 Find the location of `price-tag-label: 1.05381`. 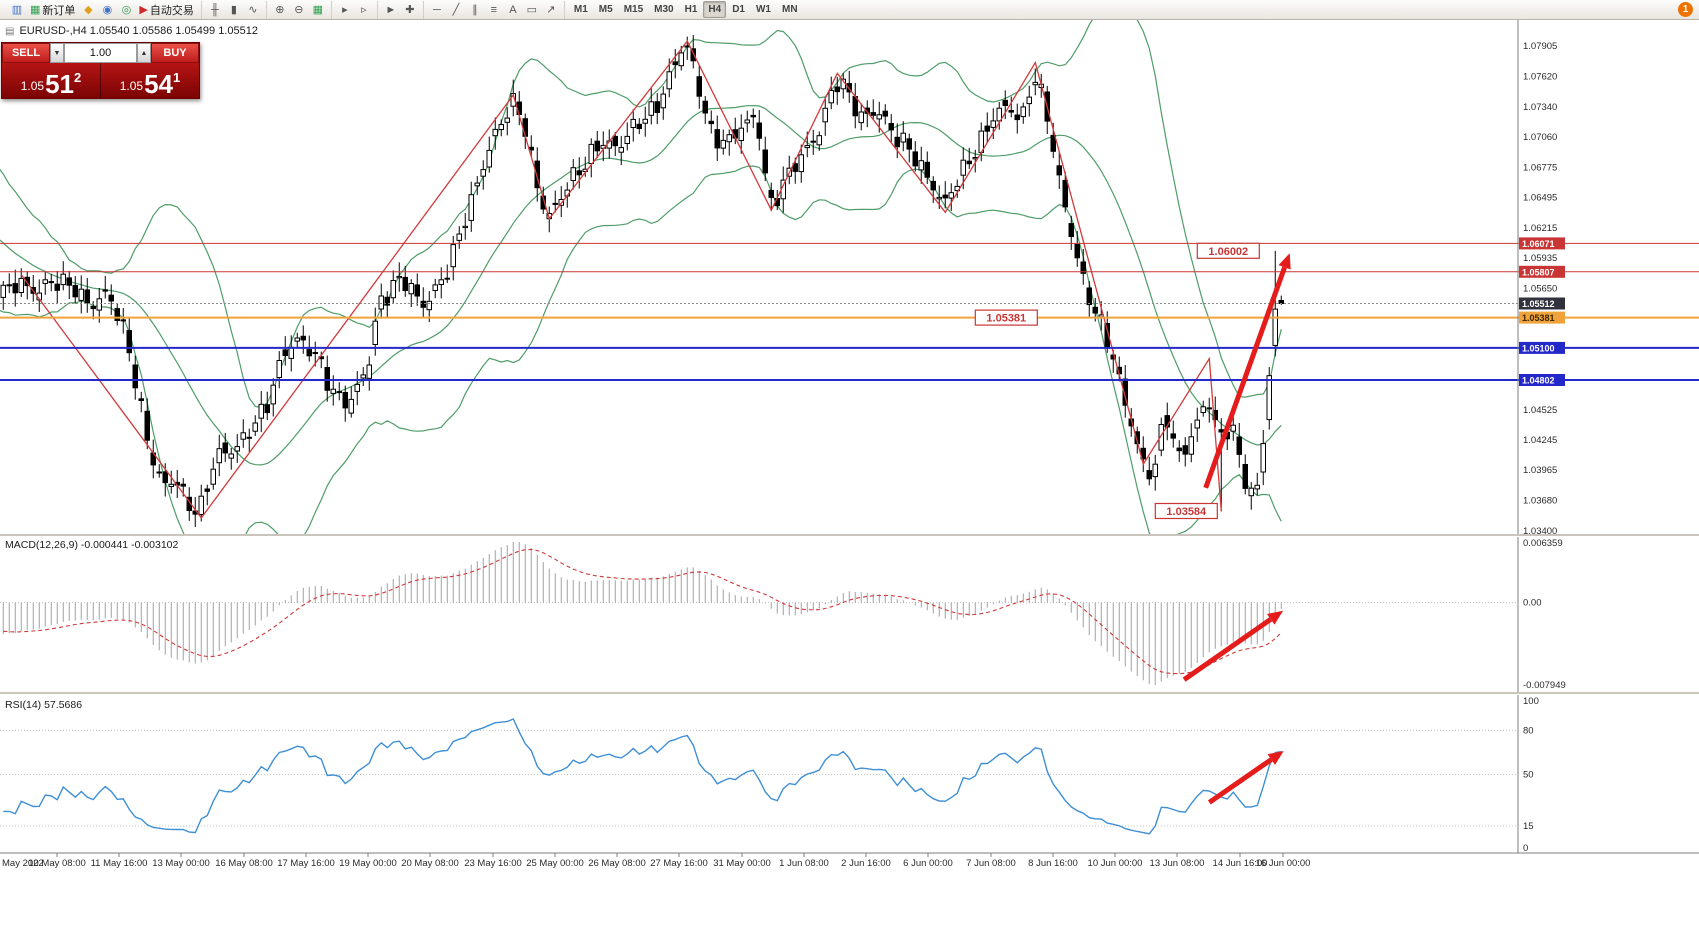

price-tag-label: 1.05381 is located at coordinates (1538, 318).